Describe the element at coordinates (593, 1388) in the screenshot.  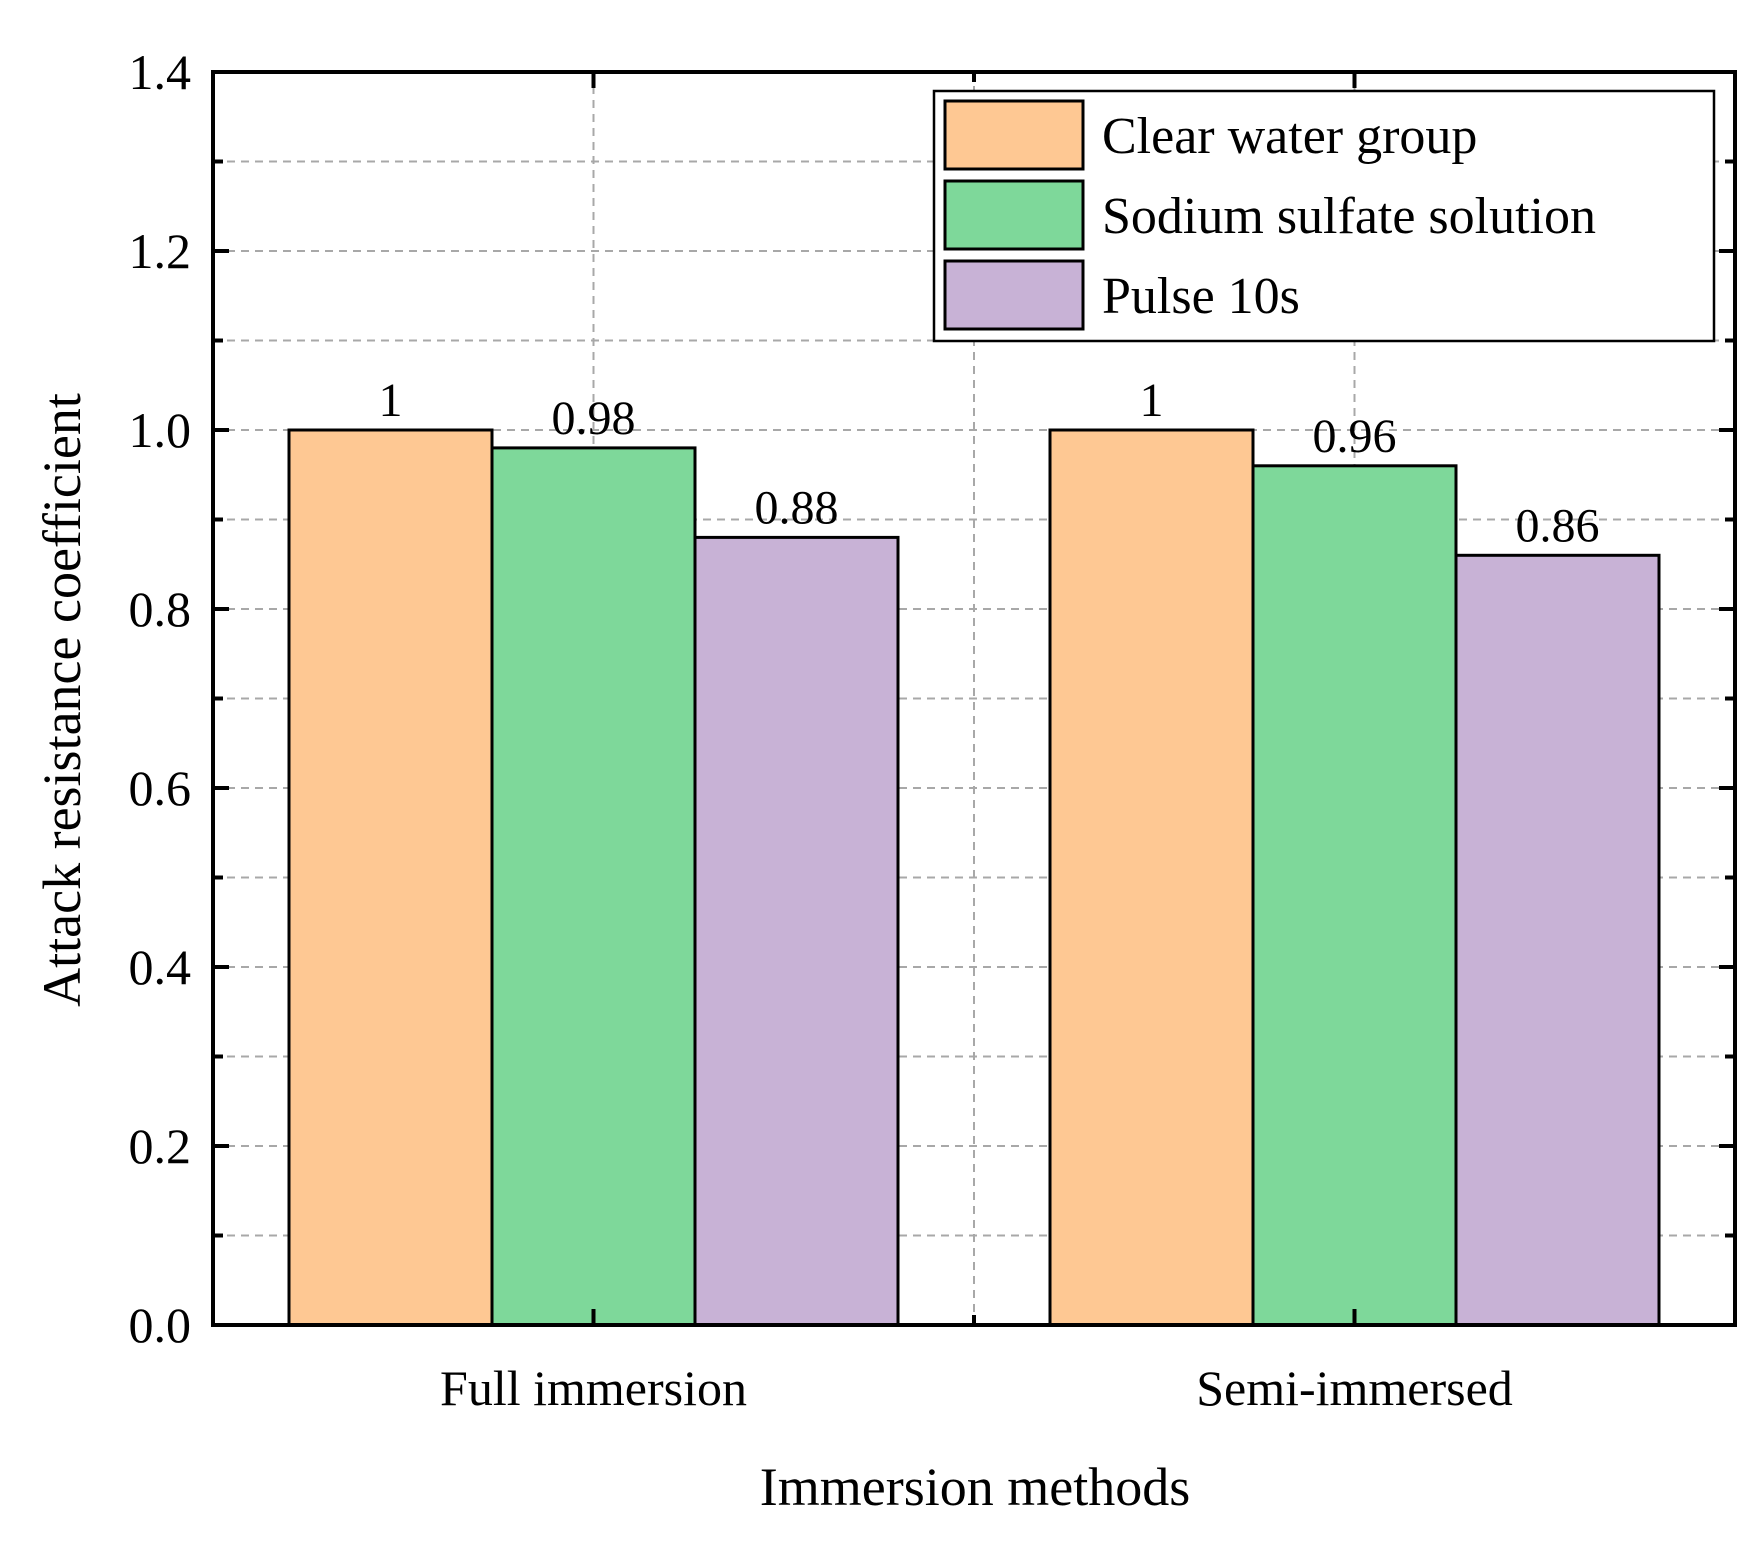
I see `x-tick-label: Full immersion` at that location.